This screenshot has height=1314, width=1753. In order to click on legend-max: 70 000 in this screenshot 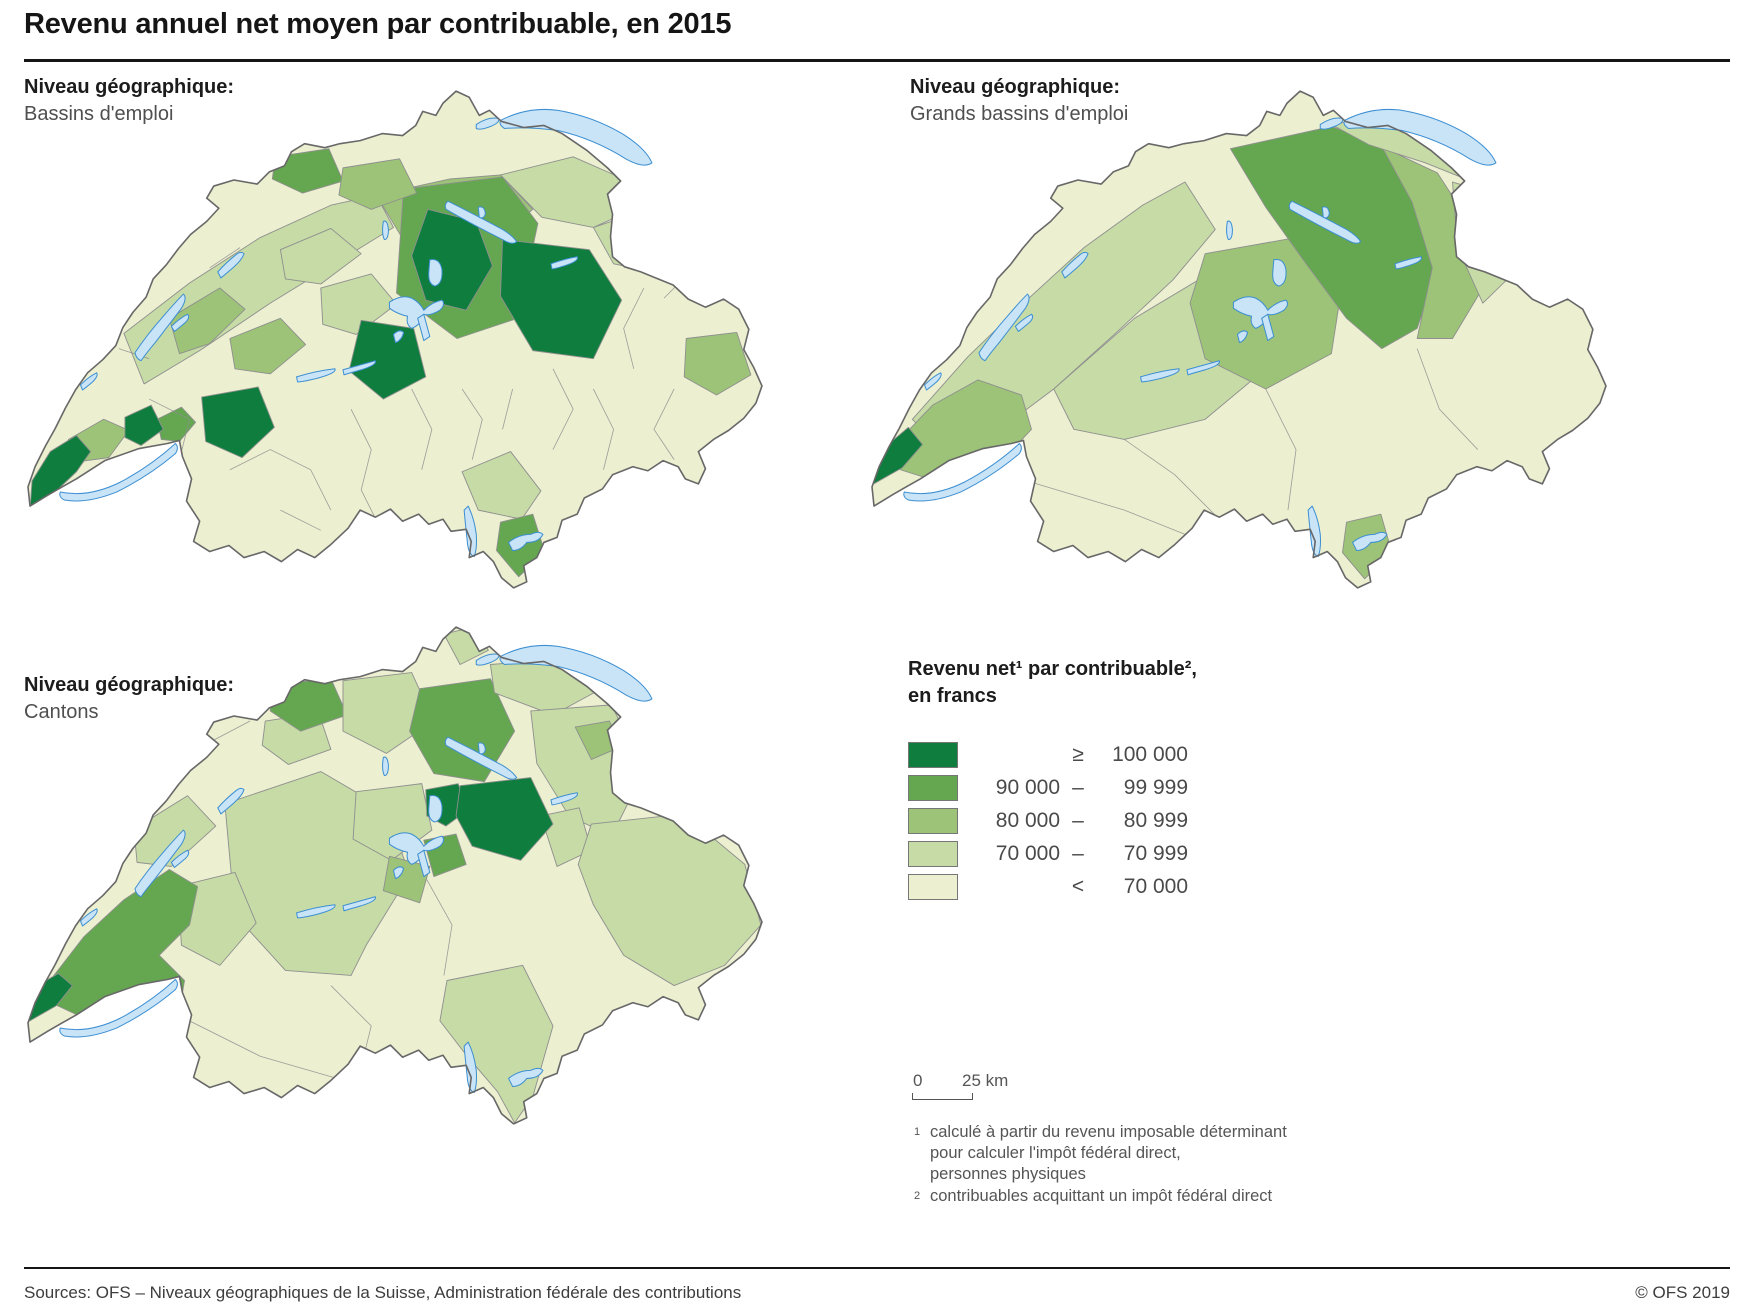, I will do `click(1155, 886)`.